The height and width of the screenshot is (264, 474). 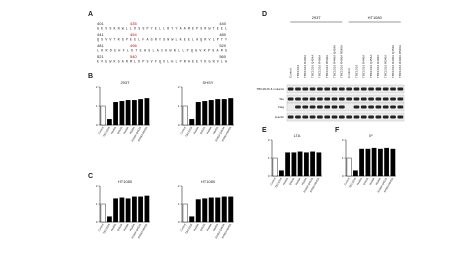 I want to click on panel-label: D, so click(x=264, y=14).